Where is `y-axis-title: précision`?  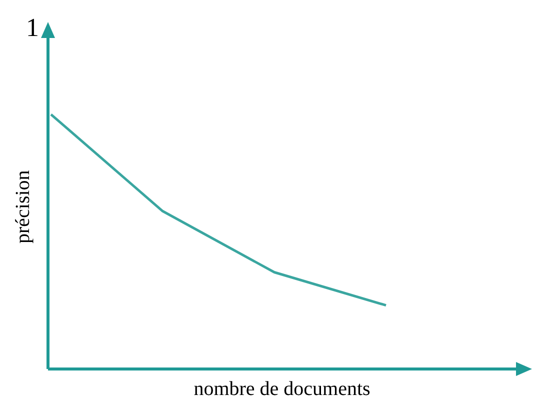 y-axis-title: précision is located at coordinates (23, 207).